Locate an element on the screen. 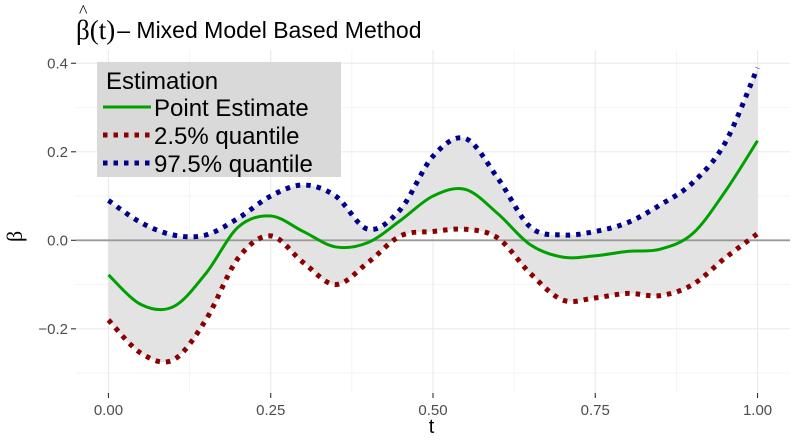 Image resolution: width=793 pixels, height=446 pixels. x-tick-label: 1.00 is located at coordinates (757, 410).